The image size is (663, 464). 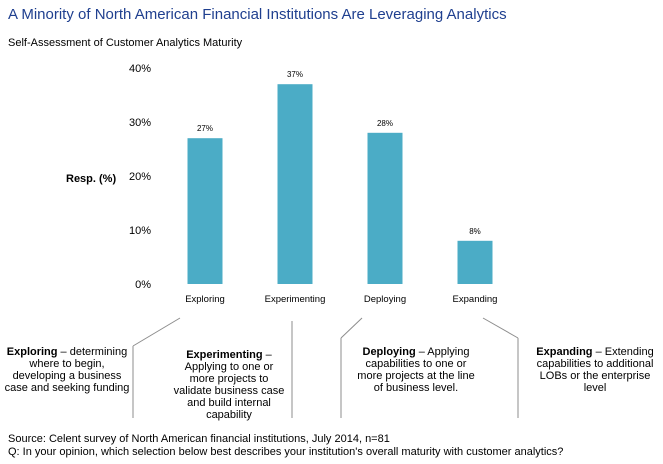 What do you see at coordinates (91, 179) in the screenshot?
I see `y-axis-label: Resp. (%)` at bounding box center [91, 179].